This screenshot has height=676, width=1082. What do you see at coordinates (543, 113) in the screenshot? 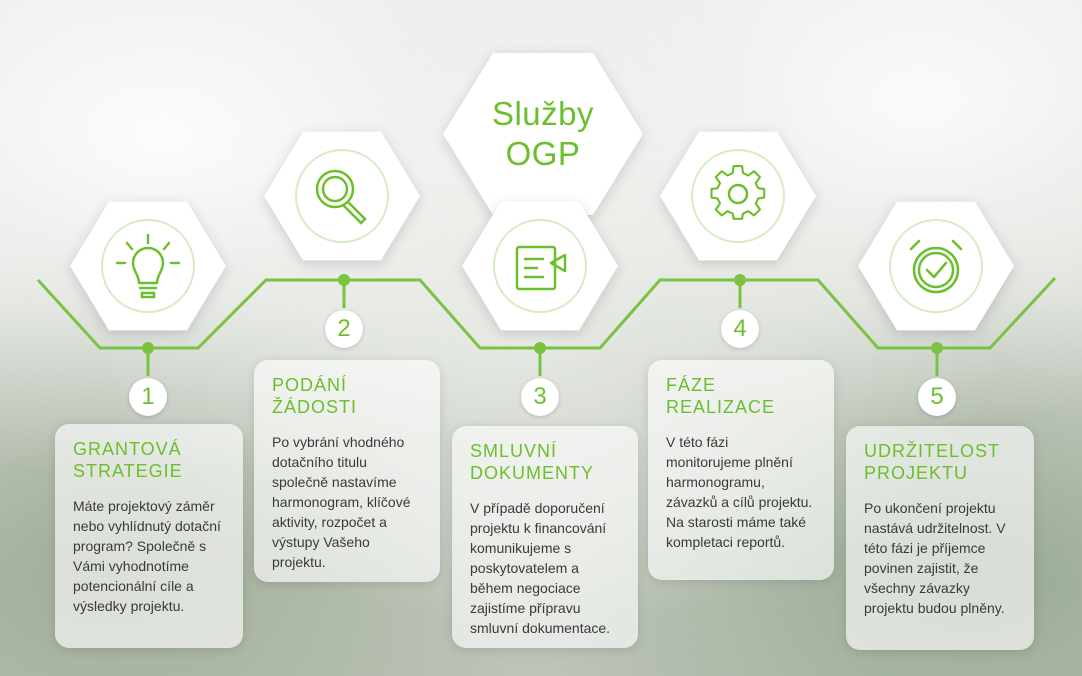
I see `title-line1: Služby` at bounding box center [543, 113].